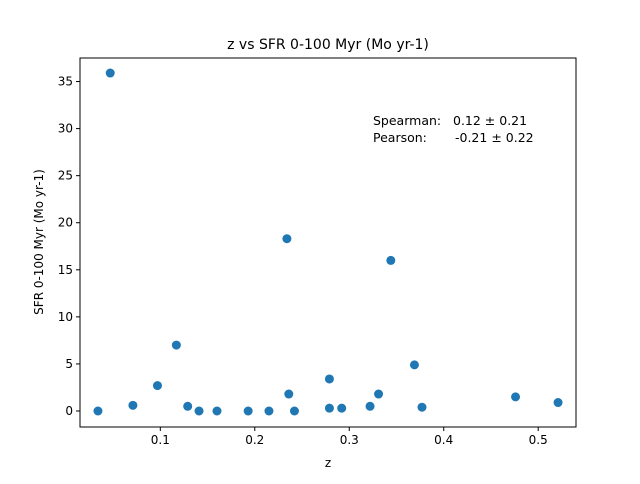 This screenshot has height=484, width=640. What do you see at coordinates (490, 120) in the screenshot?
I see `spearman-value: 0.12 ± 0.21` at bounding box center [490, 120].